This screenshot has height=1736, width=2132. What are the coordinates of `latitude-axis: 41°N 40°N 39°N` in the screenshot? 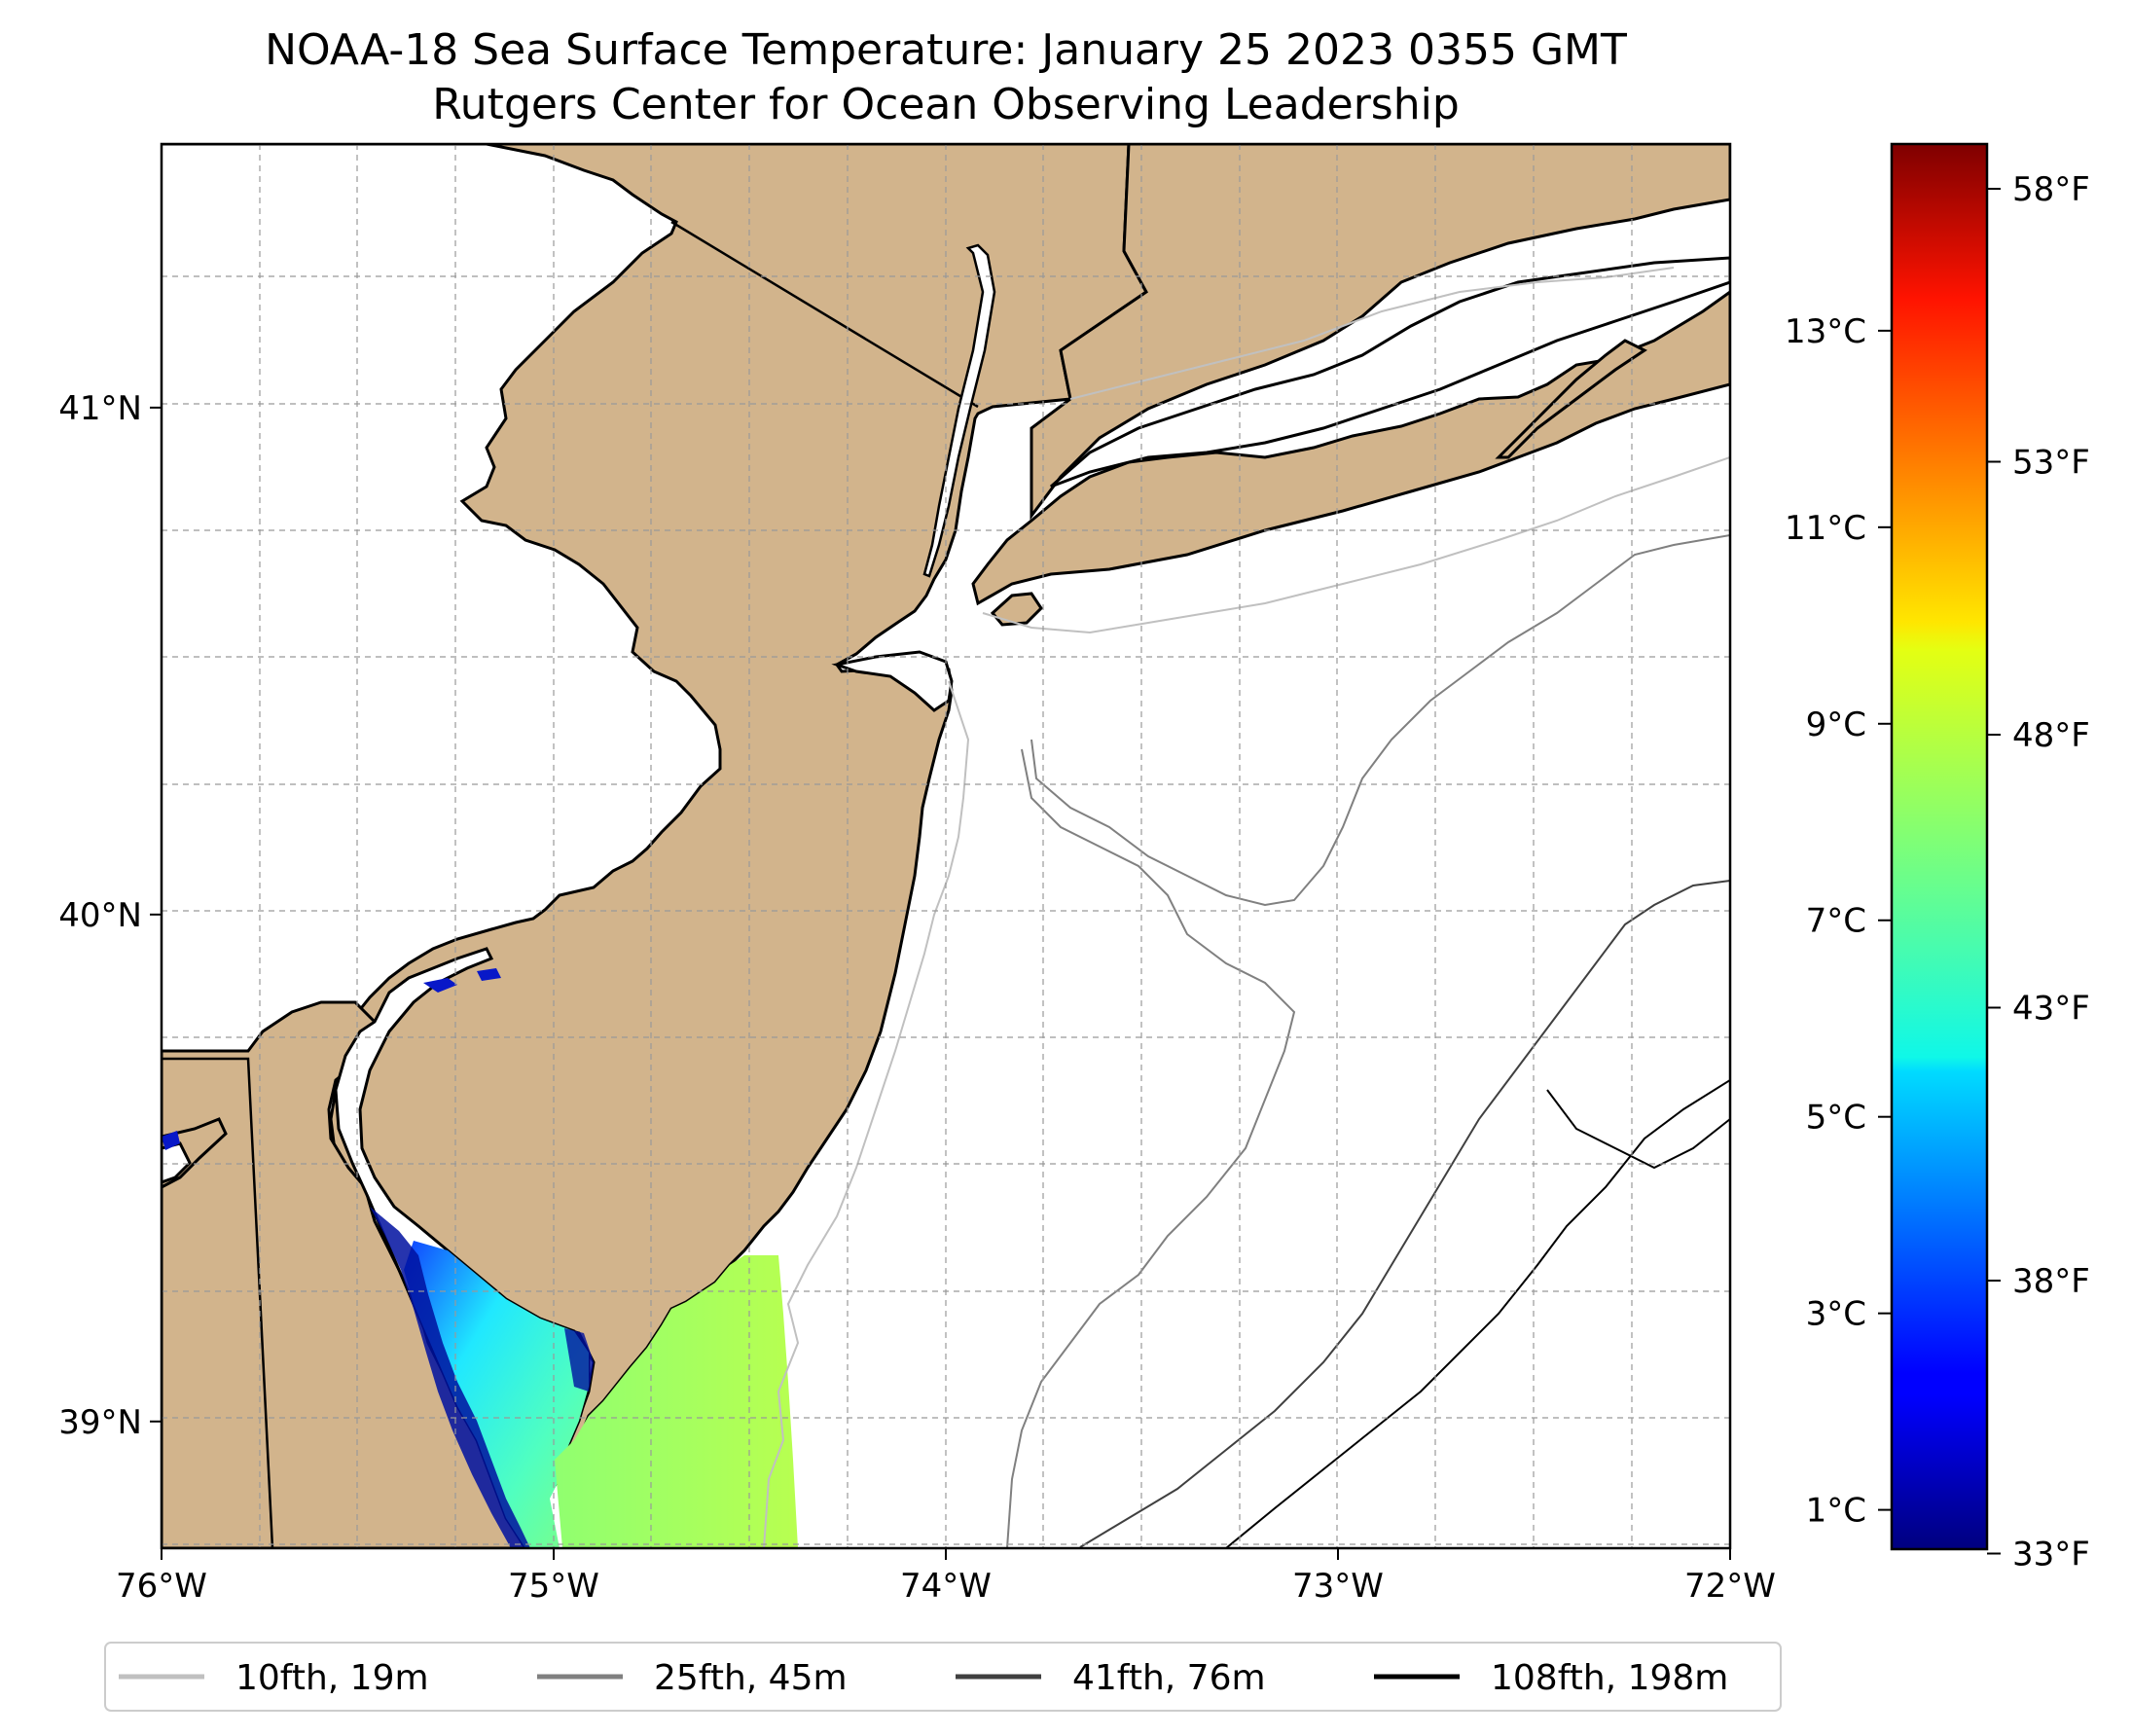 It's located at (110, 916).